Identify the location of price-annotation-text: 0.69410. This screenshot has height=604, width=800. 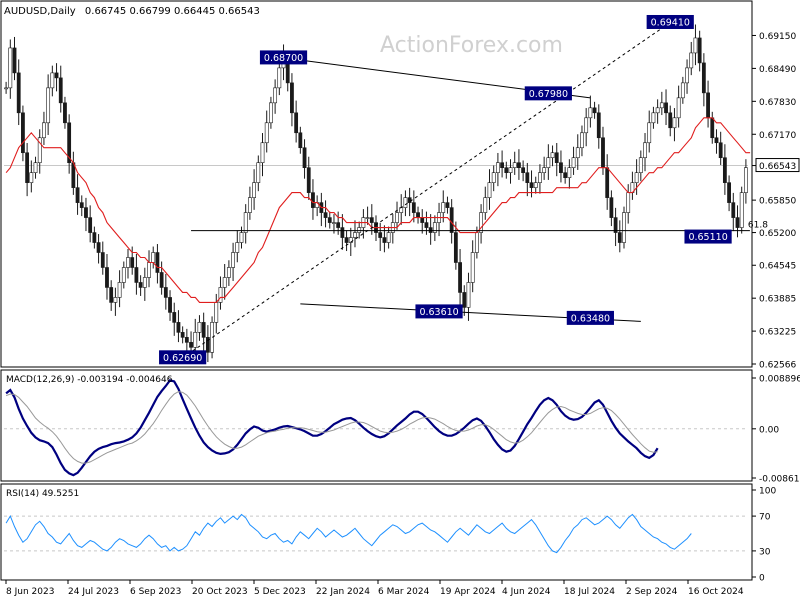
(670, 22).